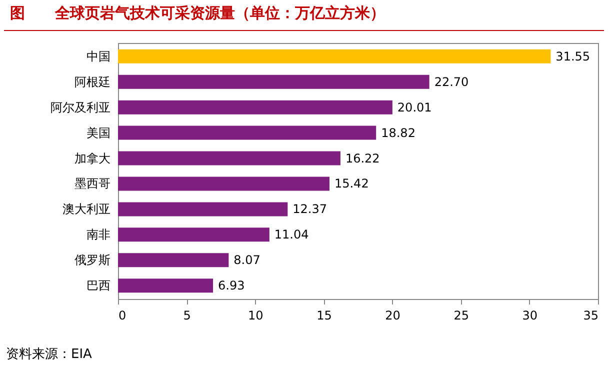  Describe the element at coordinates (98, 133) in the screenshot. I see `y-tick-label: 美国` at that location.